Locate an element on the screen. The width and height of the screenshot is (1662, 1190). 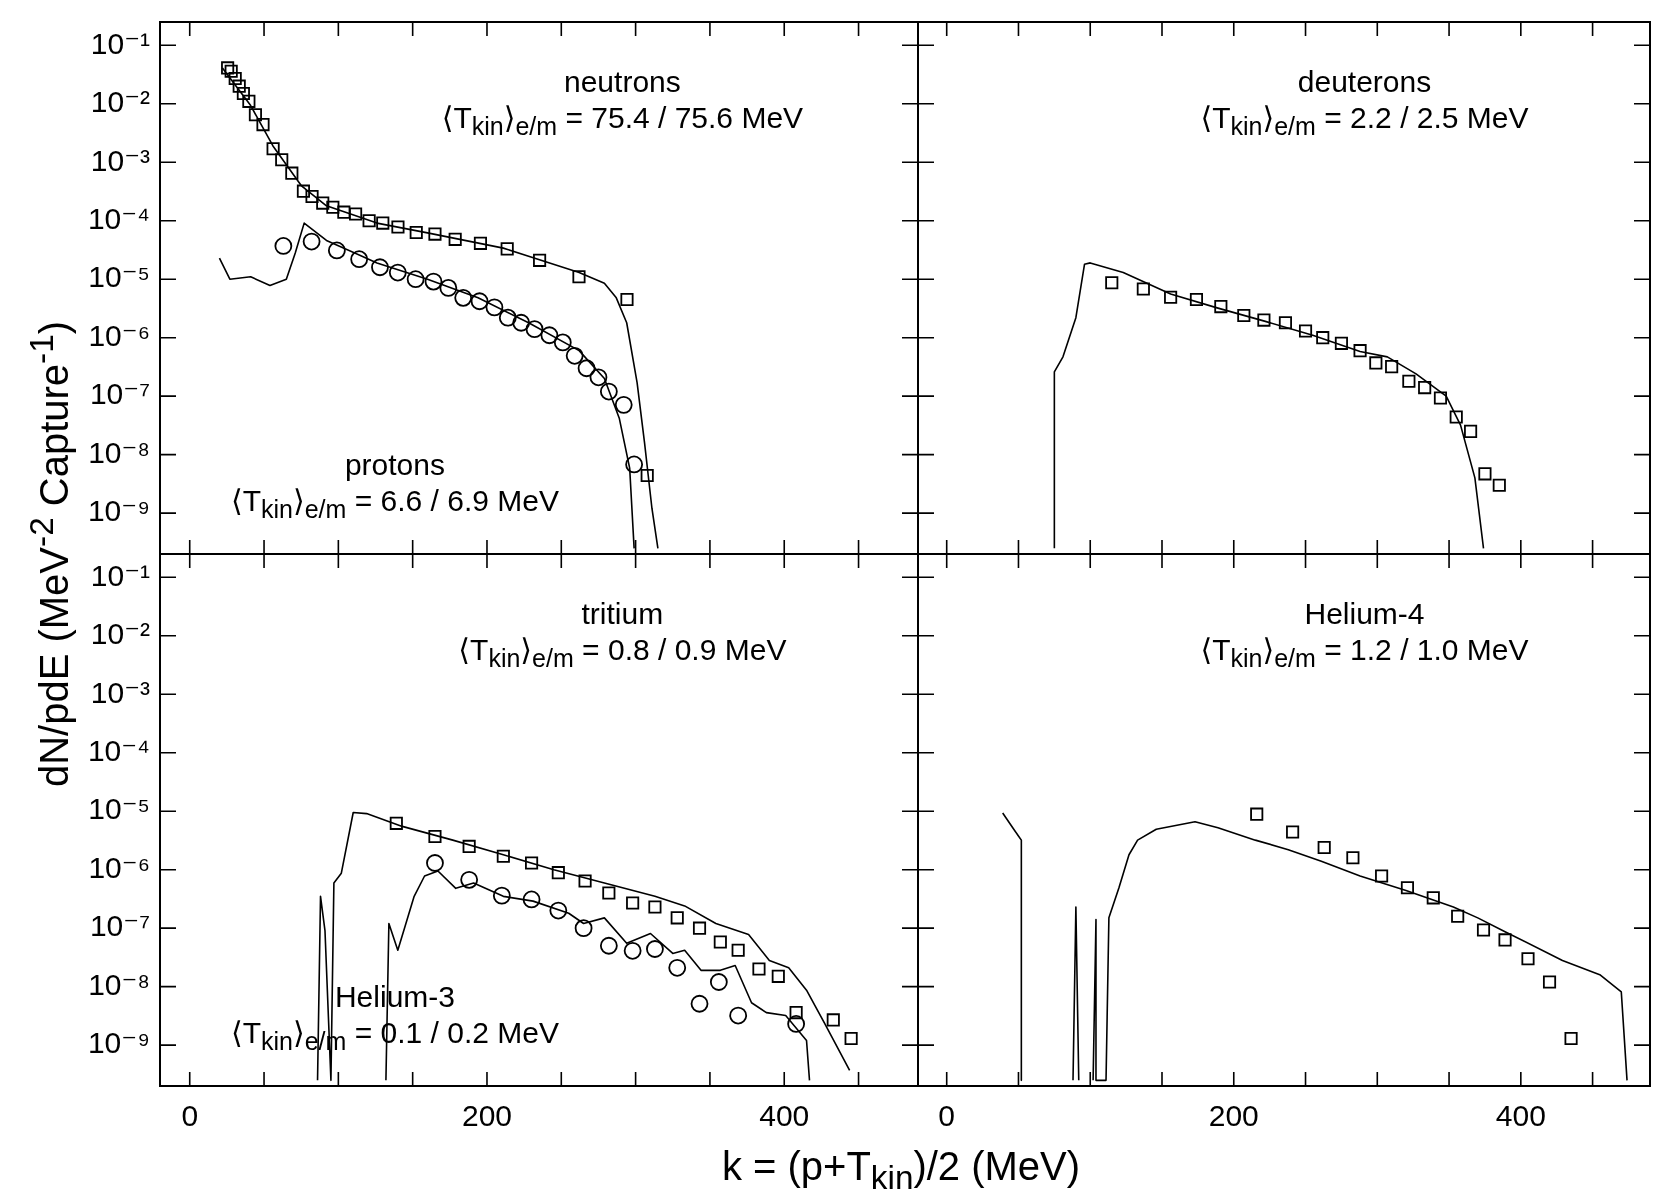
annotation: deuterons is located at coordinates (1364, 81).